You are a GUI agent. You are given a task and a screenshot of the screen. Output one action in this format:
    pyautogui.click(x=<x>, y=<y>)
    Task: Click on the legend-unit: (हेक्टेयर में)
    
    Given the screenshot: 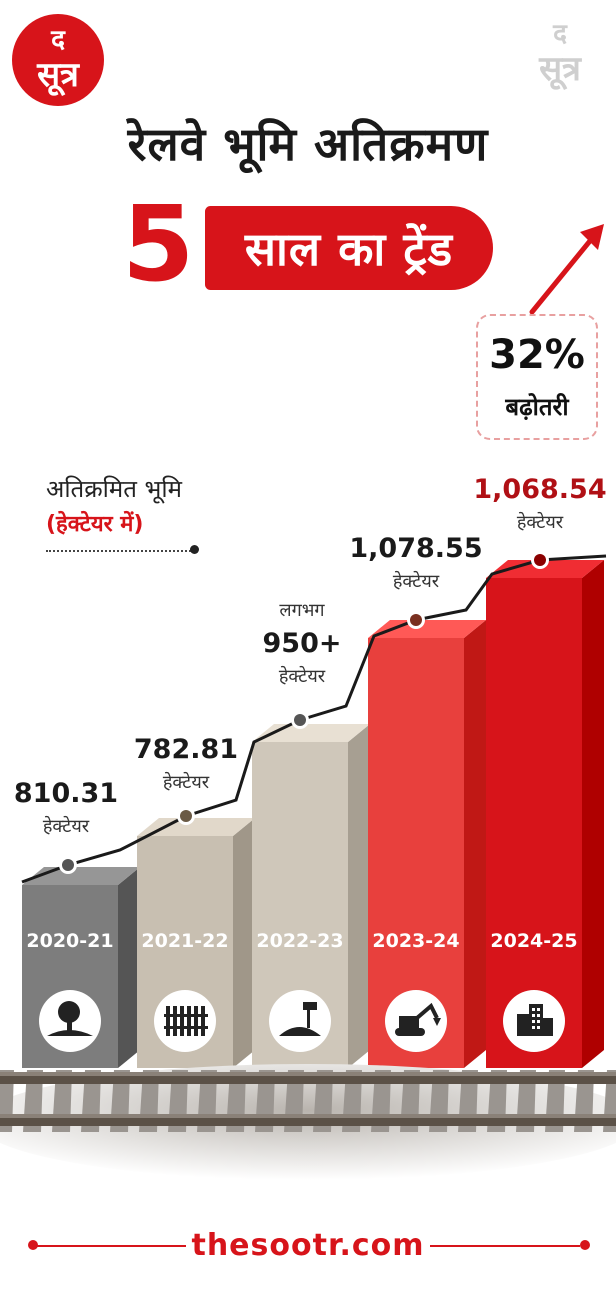 What is the action you would take?
    pyautogui.click(x=95, y=524)
    